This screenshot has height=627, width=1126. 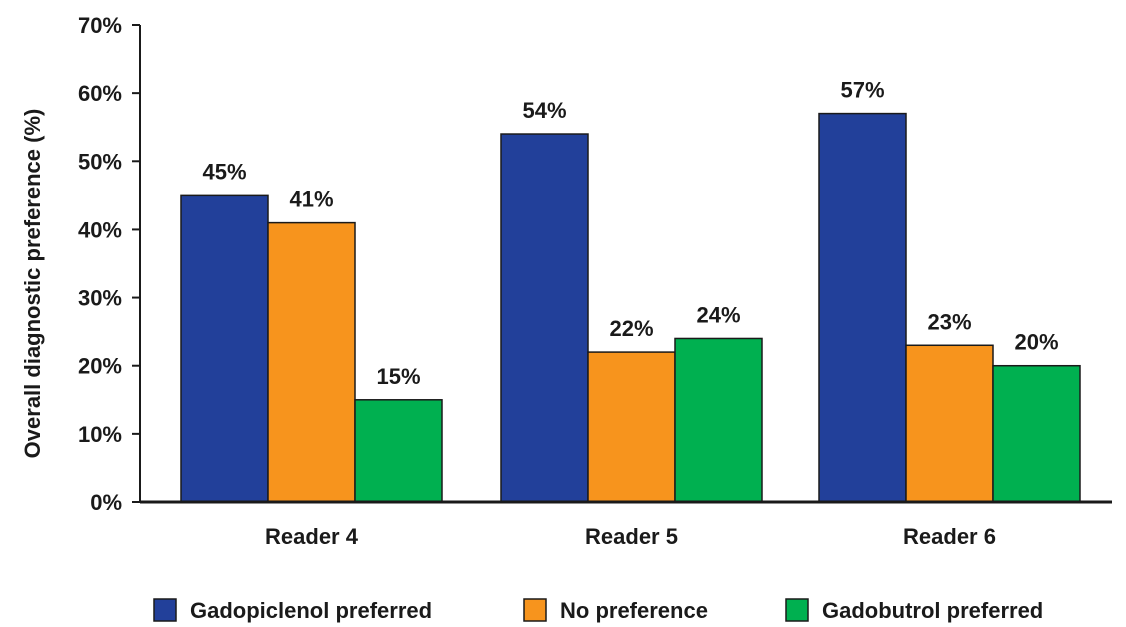 I want to click on data-label: 23%, so click(x=949, y=321).